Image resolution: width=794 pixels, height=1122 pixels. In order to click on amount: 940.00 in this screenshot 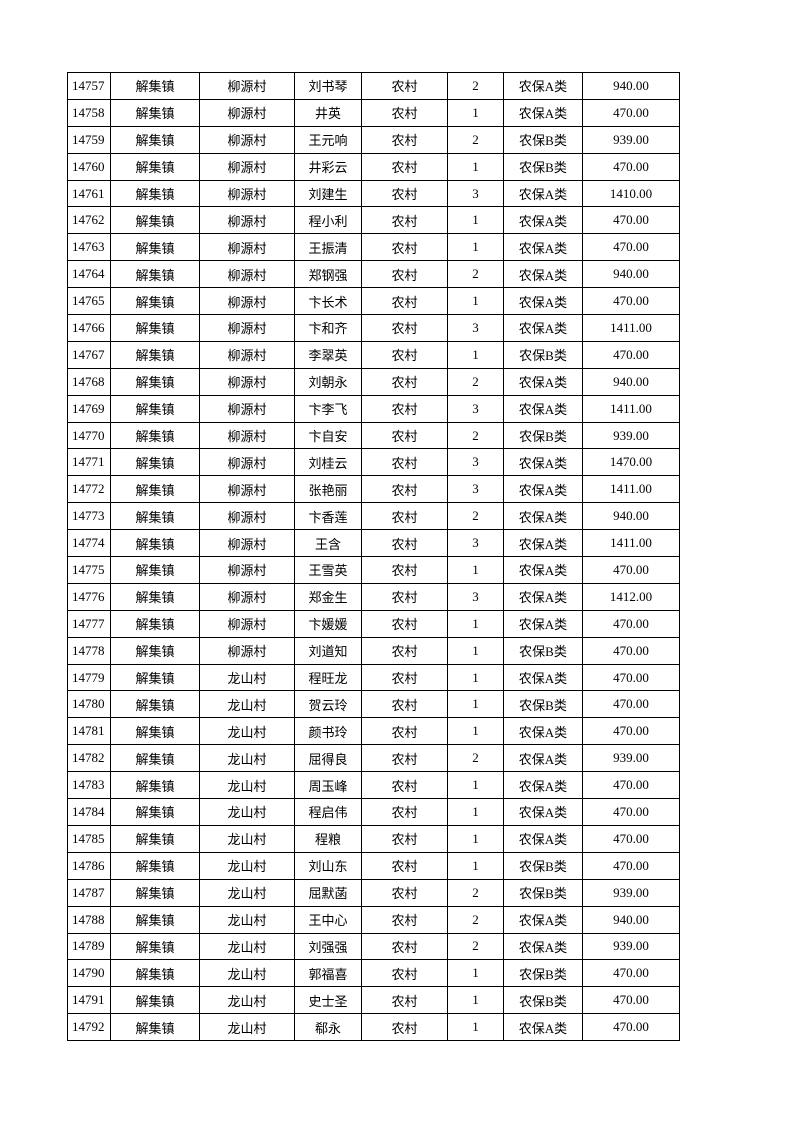, I will do `click(631, 274)`.